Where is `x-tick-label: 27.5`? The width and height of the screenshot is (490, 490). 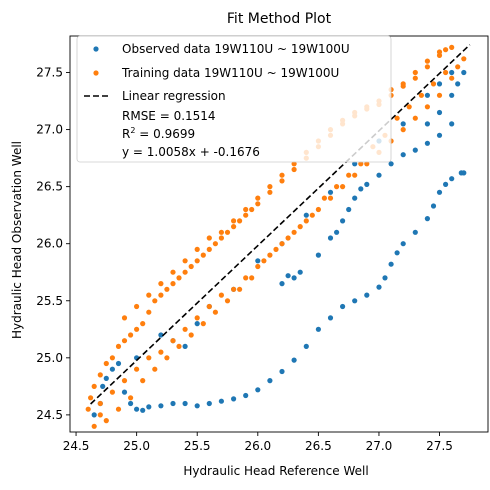
x-tick-label: 27.5 is located at coordinates (439, 446).